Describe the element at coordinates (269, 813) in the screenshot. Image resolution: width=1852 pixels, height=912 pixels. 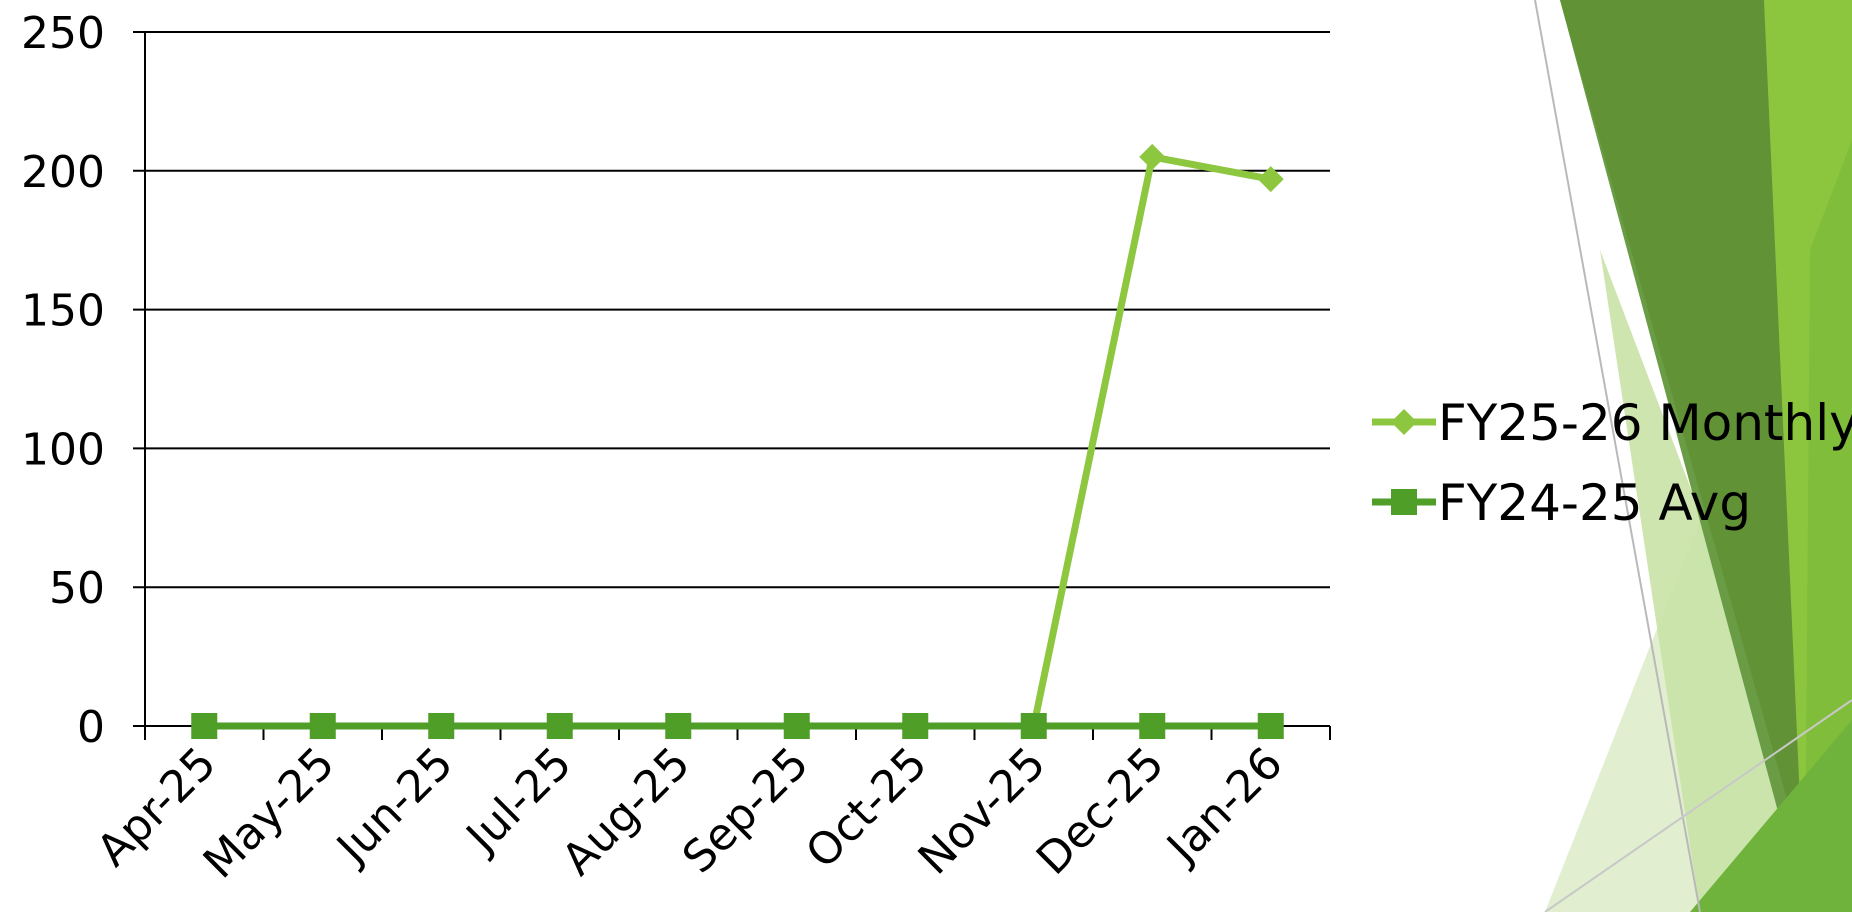
I see `x-tick-label: May-25` at that location.